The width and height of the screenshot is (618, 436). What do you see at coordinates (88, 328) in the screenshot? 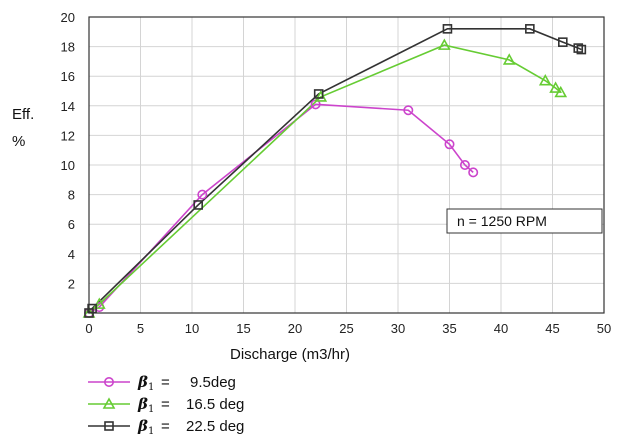
I see `x-tick-label: 0` at bounding box center [88, 328].